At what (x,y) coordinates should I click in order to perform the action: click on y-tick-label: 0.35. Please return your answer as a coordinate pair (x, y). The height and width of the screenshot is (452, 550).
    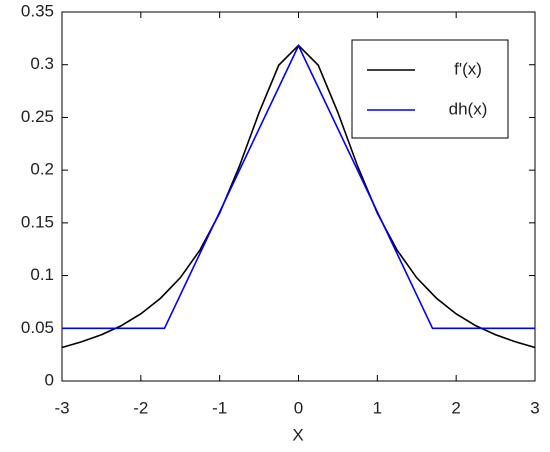
    Looking at the image, I should click on (37, 10).